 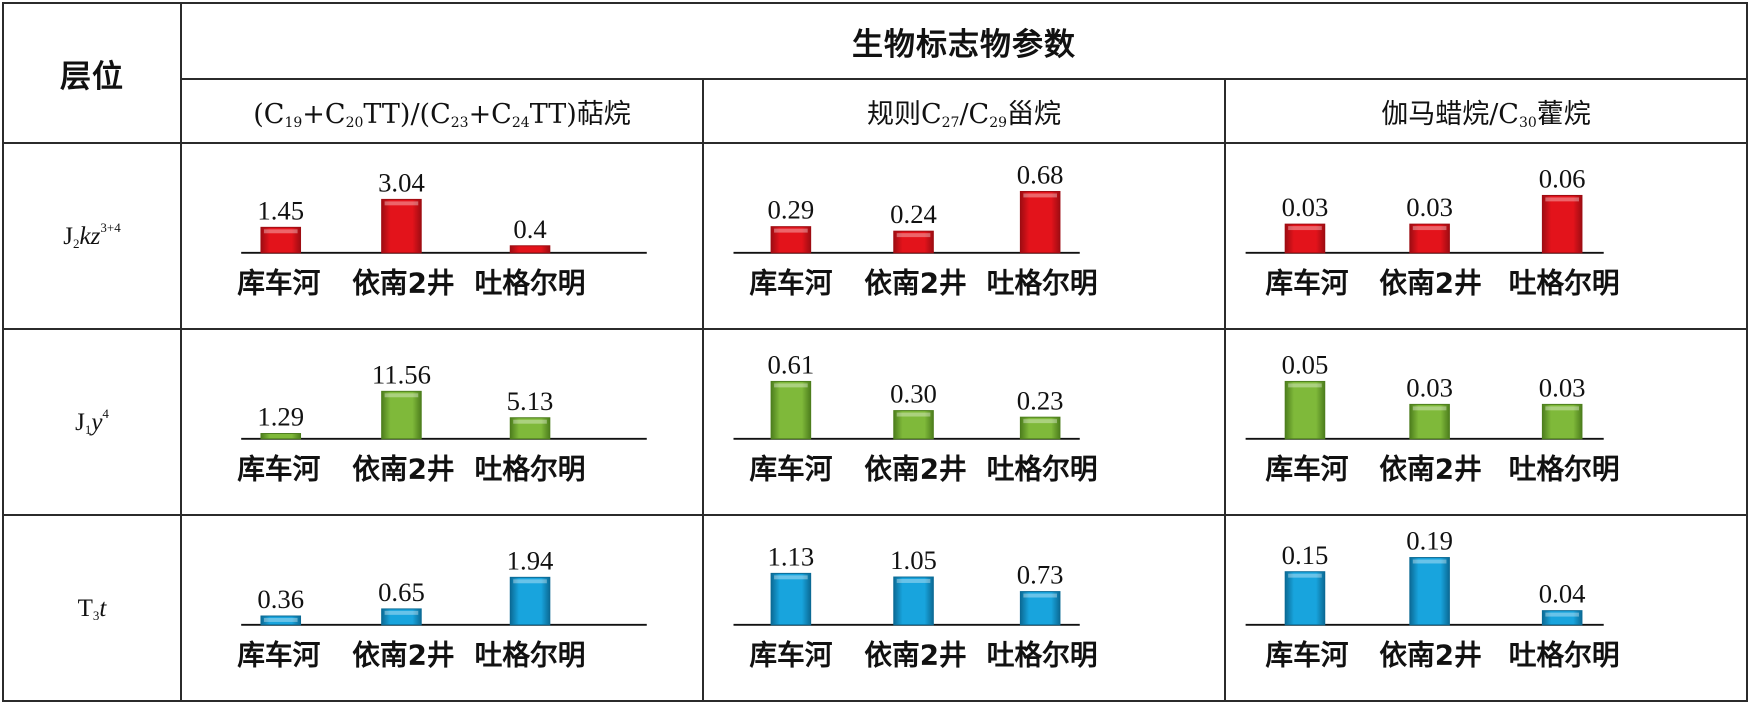 I want to click on header-text: 伽马蜡烷/C, so click(x=1450, y=114).